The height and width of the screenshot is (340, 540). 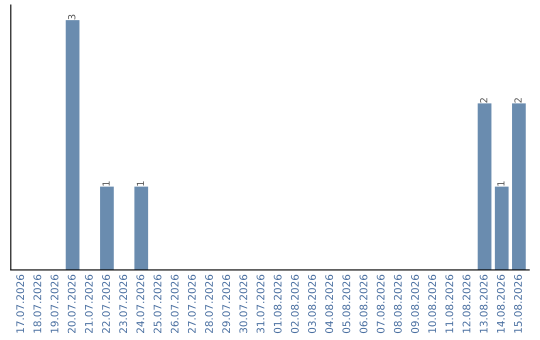 What do you see at coordinates (174, 304) in the screenshot?
I see `x-tick-label: 26.07.2026` at bounding box center [174, 304].